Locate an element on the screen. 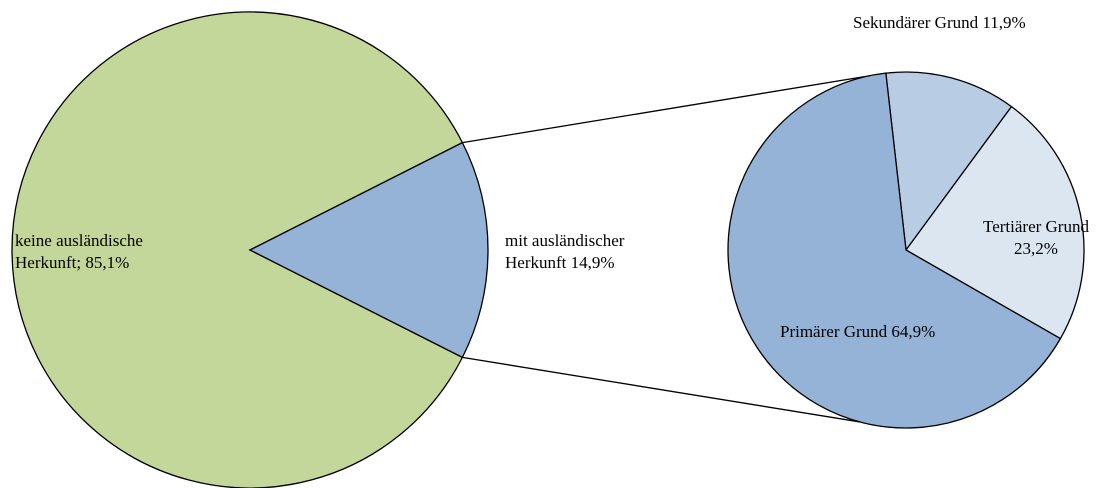 The width and height of the screenshot is (1102, 488). label-tertiaerer-grund: Tertiärer Grund 23,2% is located at coordinates (1036, 237).